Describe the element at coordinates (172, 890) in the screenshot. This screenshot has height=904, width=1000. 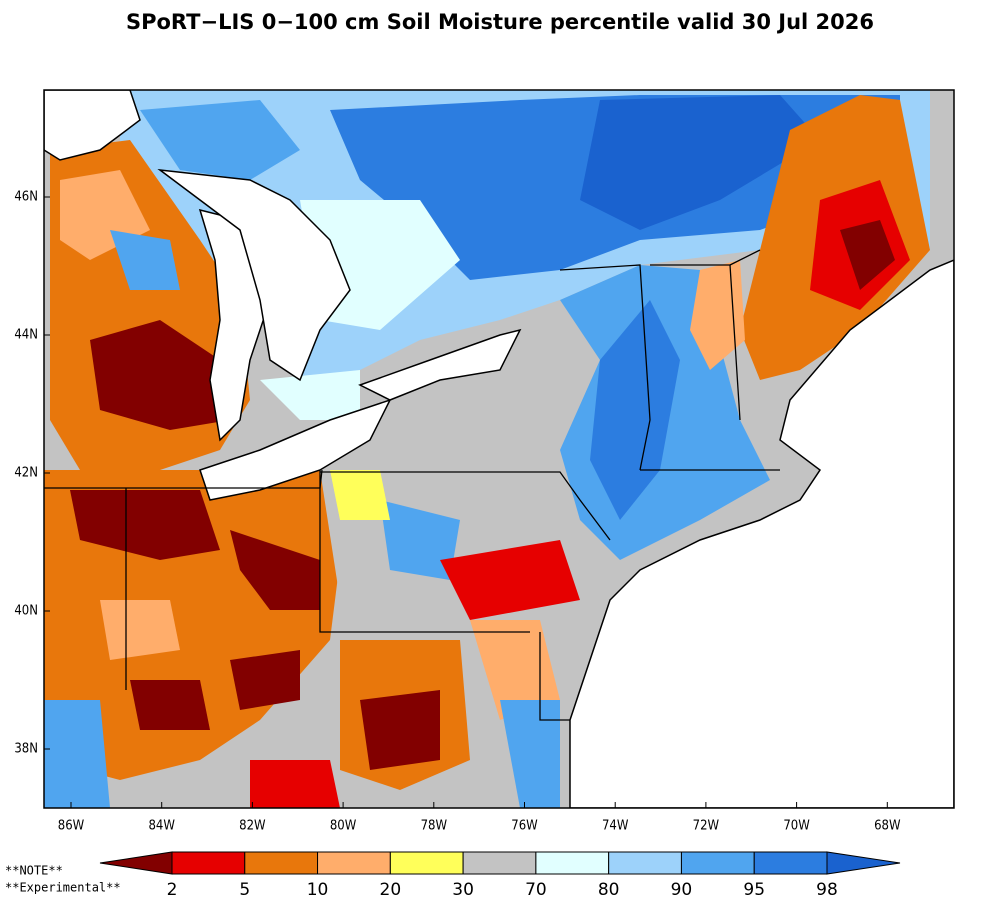
I see `colorbar-label: 2` at that location.